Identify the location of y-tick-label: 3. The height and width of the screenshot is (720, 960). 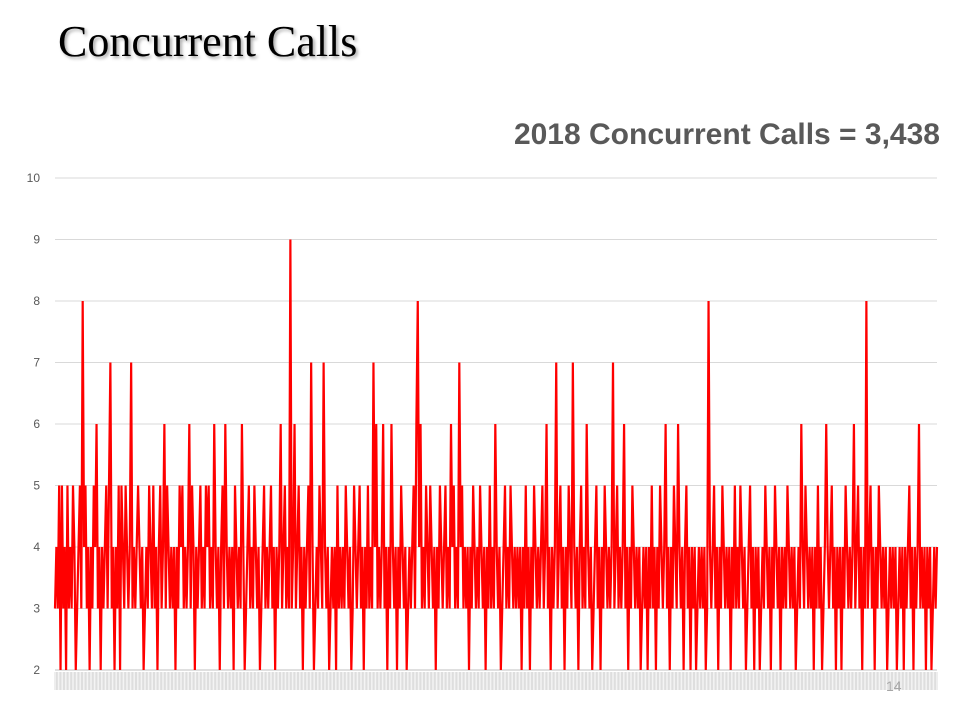
(36, 609).